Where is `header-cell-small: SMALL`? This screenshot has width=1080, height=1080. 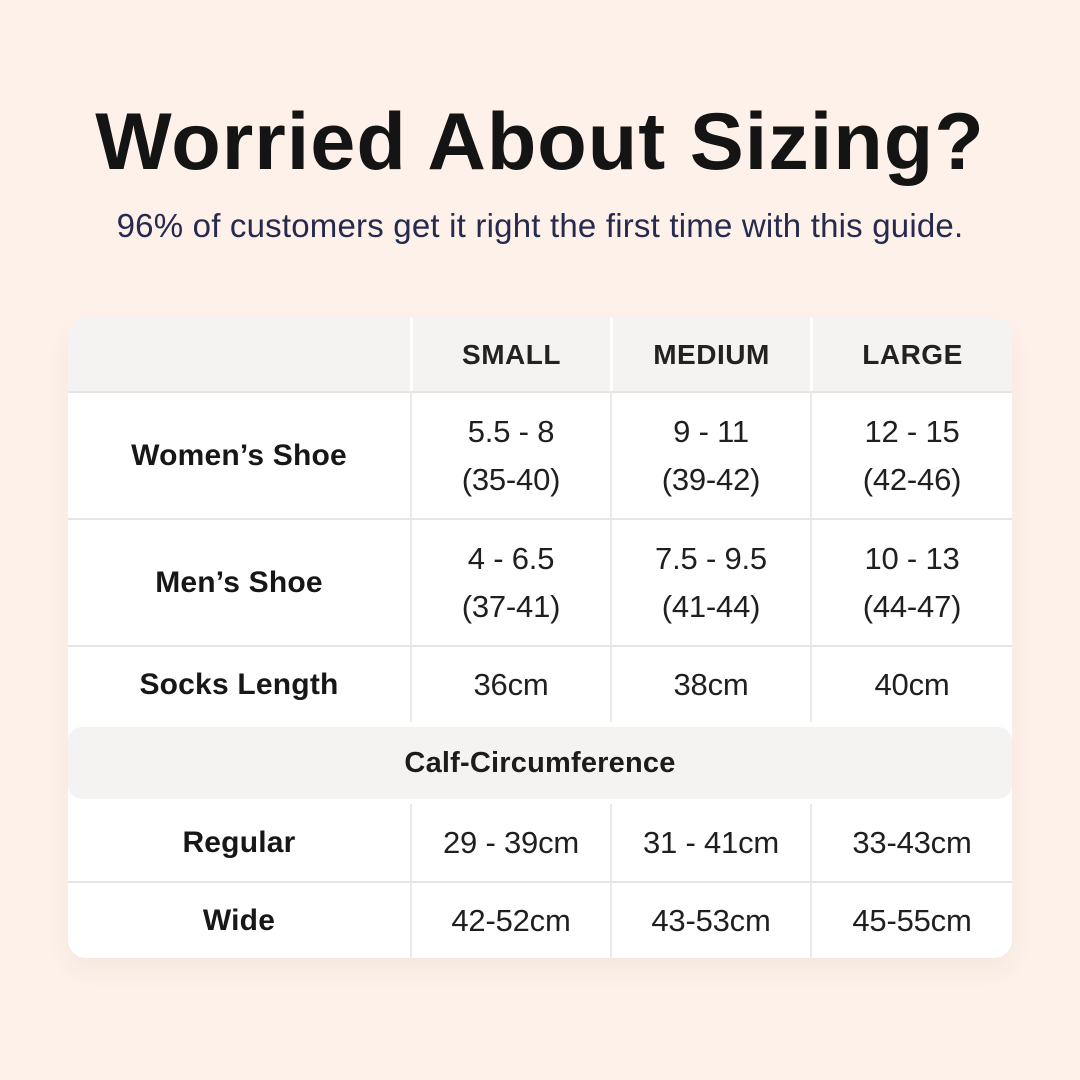 header-cell-small: SMALL is located at coordinates (510, 354).